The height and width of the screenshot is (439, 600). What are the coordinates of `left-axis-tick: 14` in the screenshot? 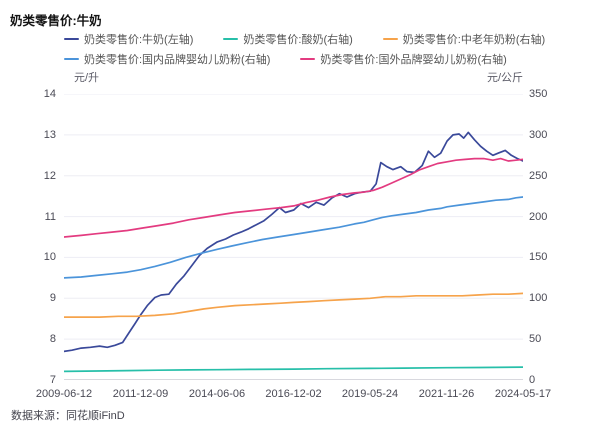 It's located at (49, 94).